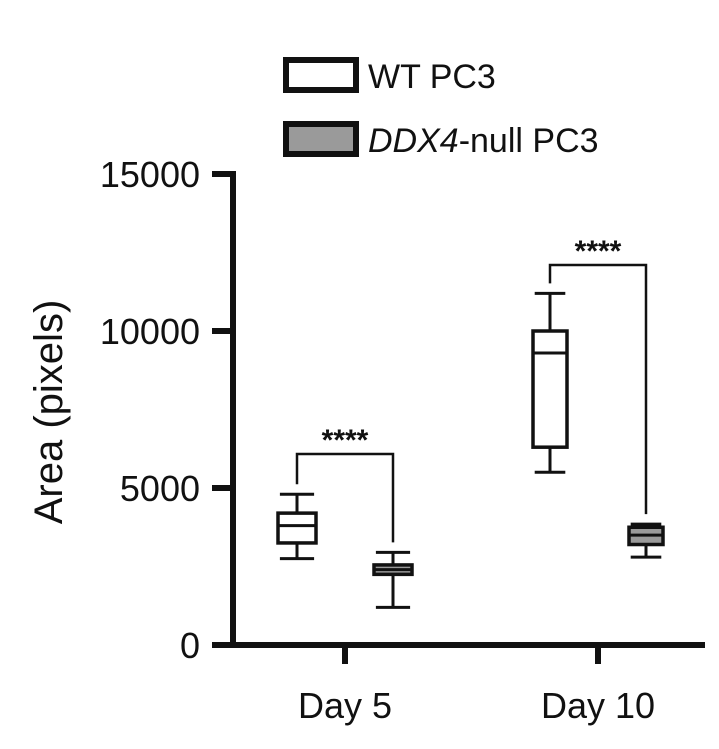 The image size is (719, 749). What do you see at coordinates (160, 488) in the screenshot?
I see `y-tick-label-1: 5000` at bounding box center [160, 488].